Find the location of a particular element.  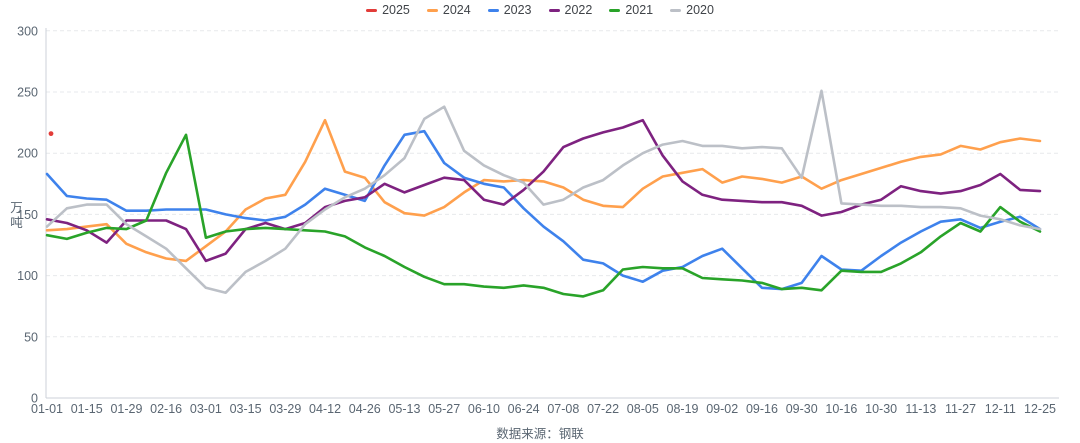

legend-item-2024: 2024 is located at coordinates (448, 10).